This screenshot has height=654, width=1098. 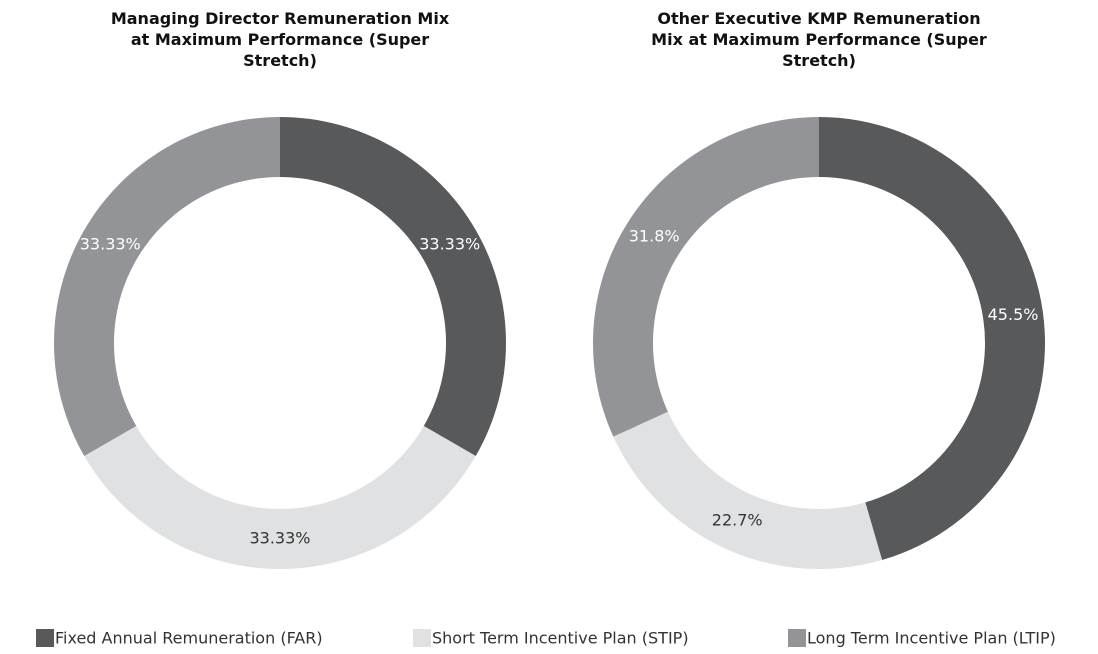 I want to click on data-label: 31.8%, so click(x=654, y=235).